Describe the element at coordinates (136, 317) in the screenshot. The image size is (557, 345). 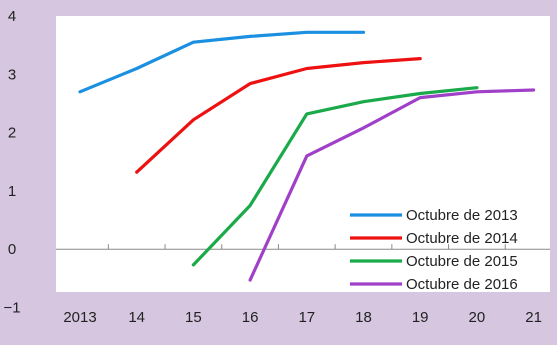
I see `x-tick-label: 14` at that location.